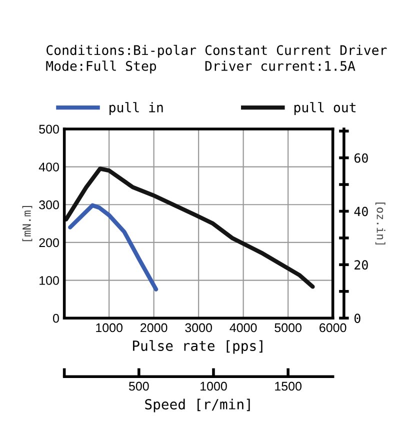 The image size is (415, 427). Describe the element at coordinates (333, 327) in the screenshot. I see `x-tick-label: 6000` at that location.